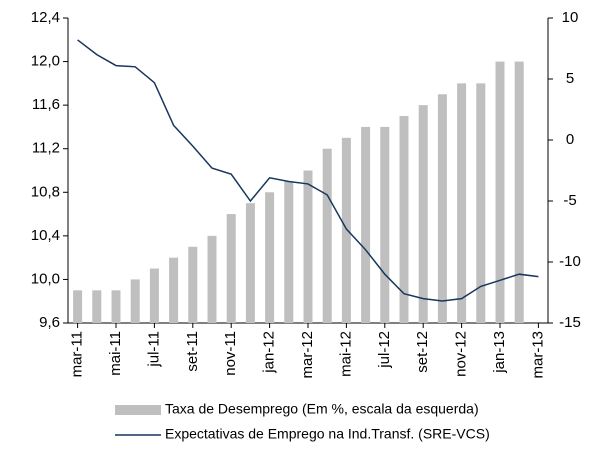  I want to click on x-tick-label: jul-11, so click(153, 349).